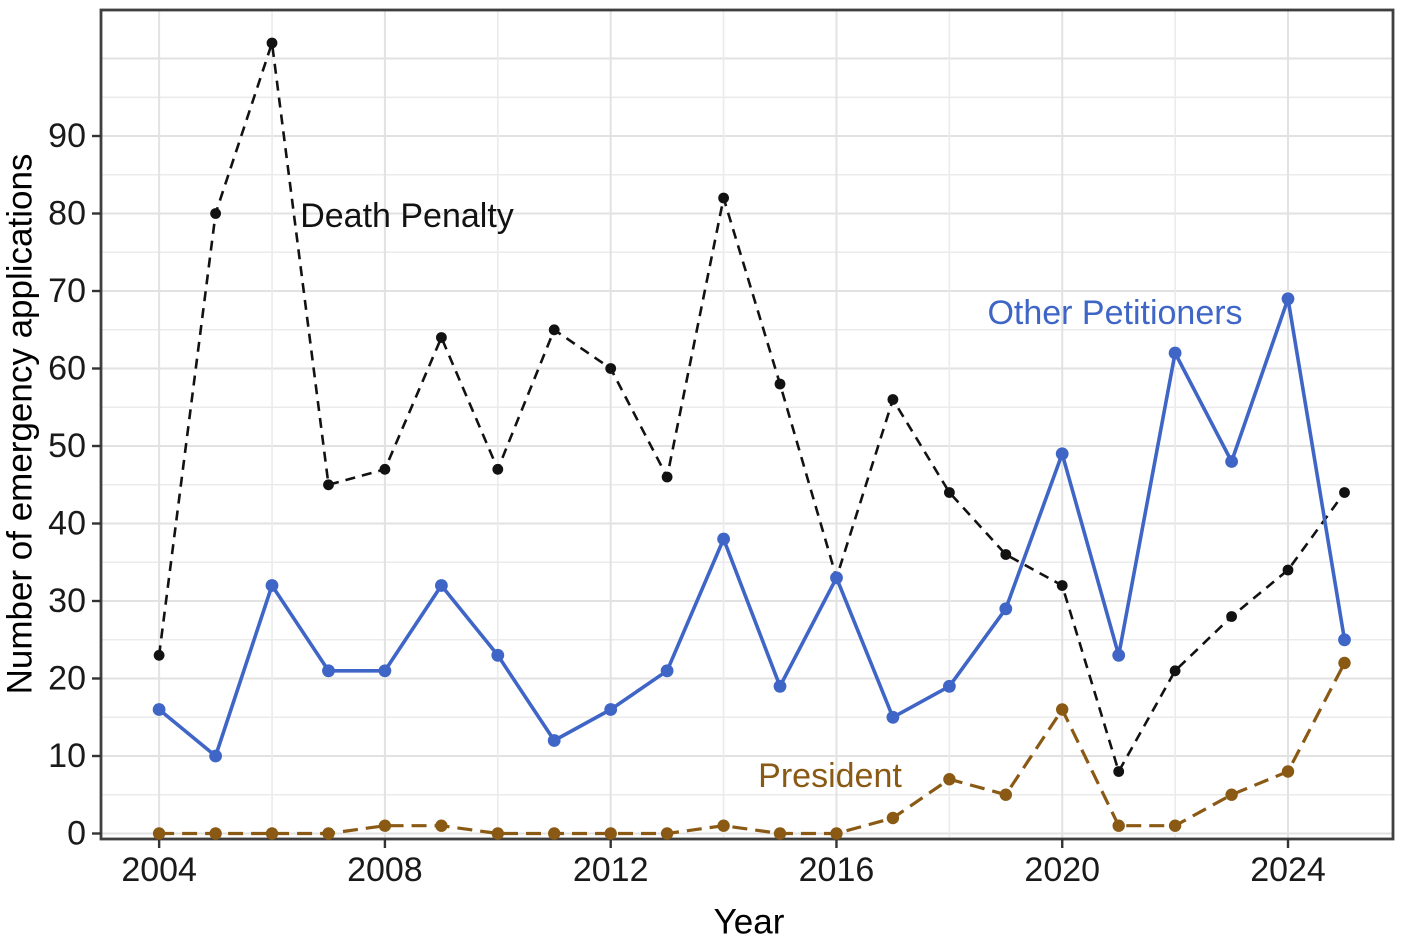  What do you see at coordinates (611, 870) in the screenshot?
I see `x-tick-label: 2012` at bounding box center [611, 870].